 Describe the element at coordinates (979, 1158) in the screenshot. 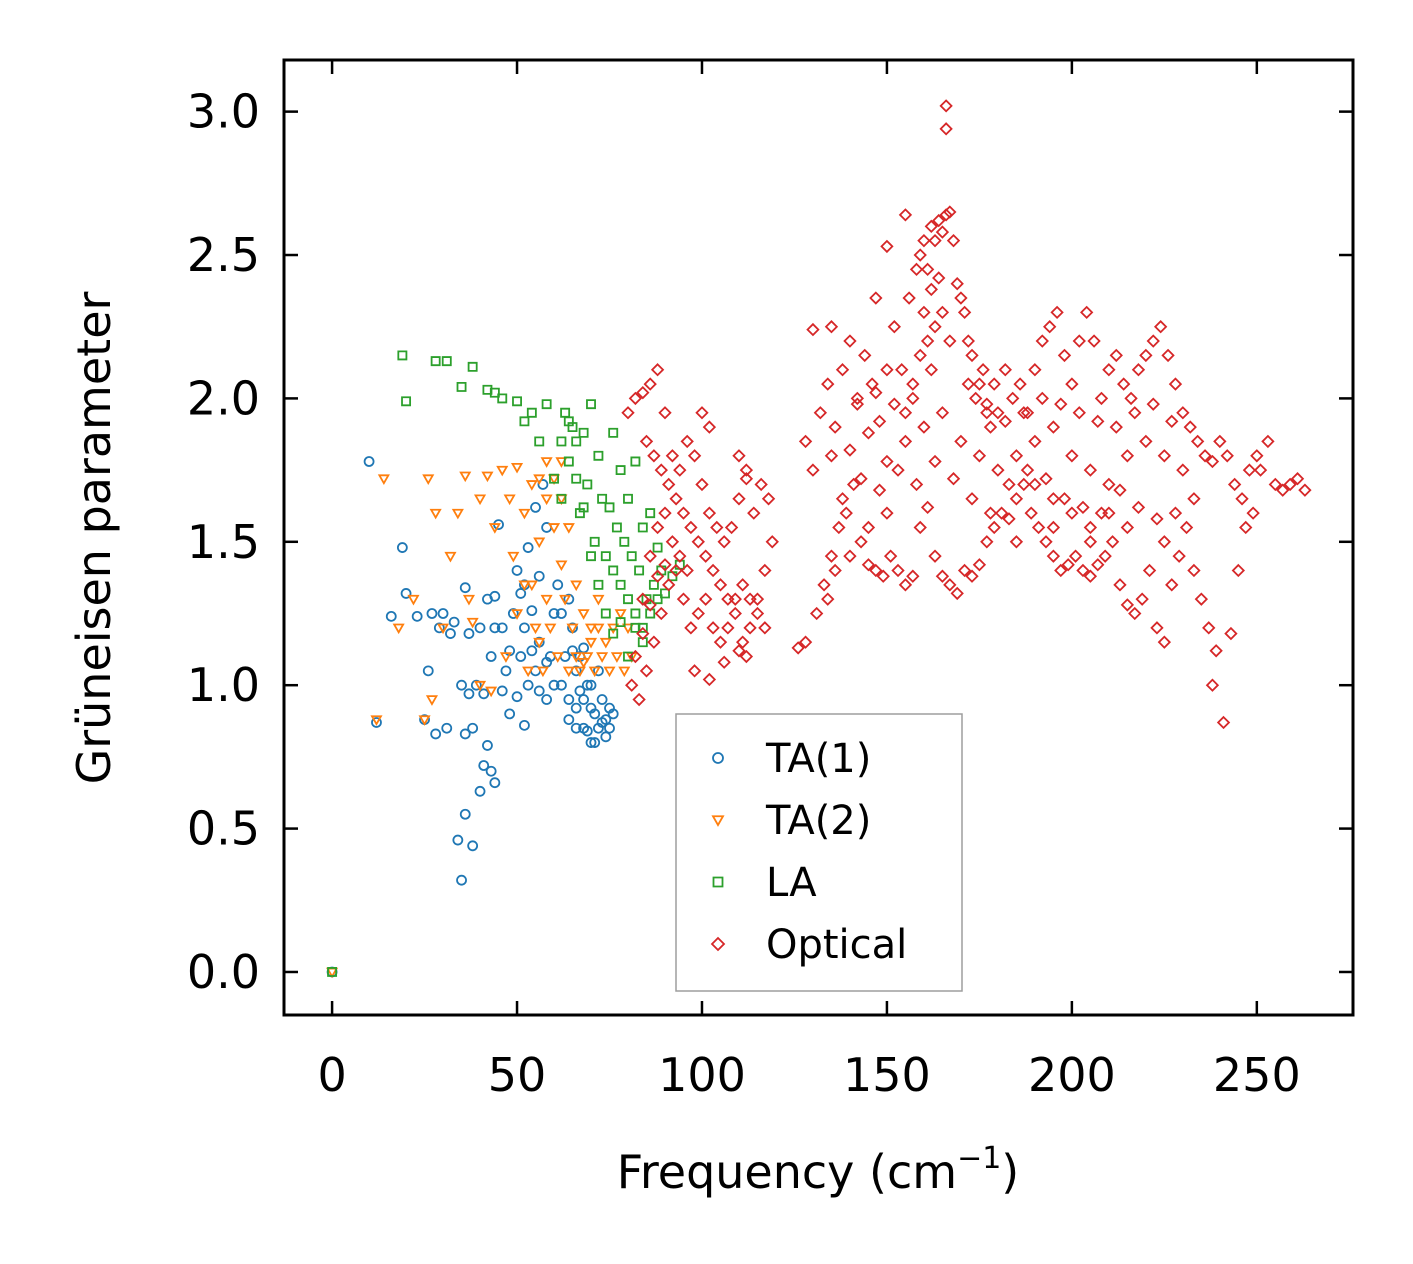

I see `x-axis-title-superscript: −1` at that location.